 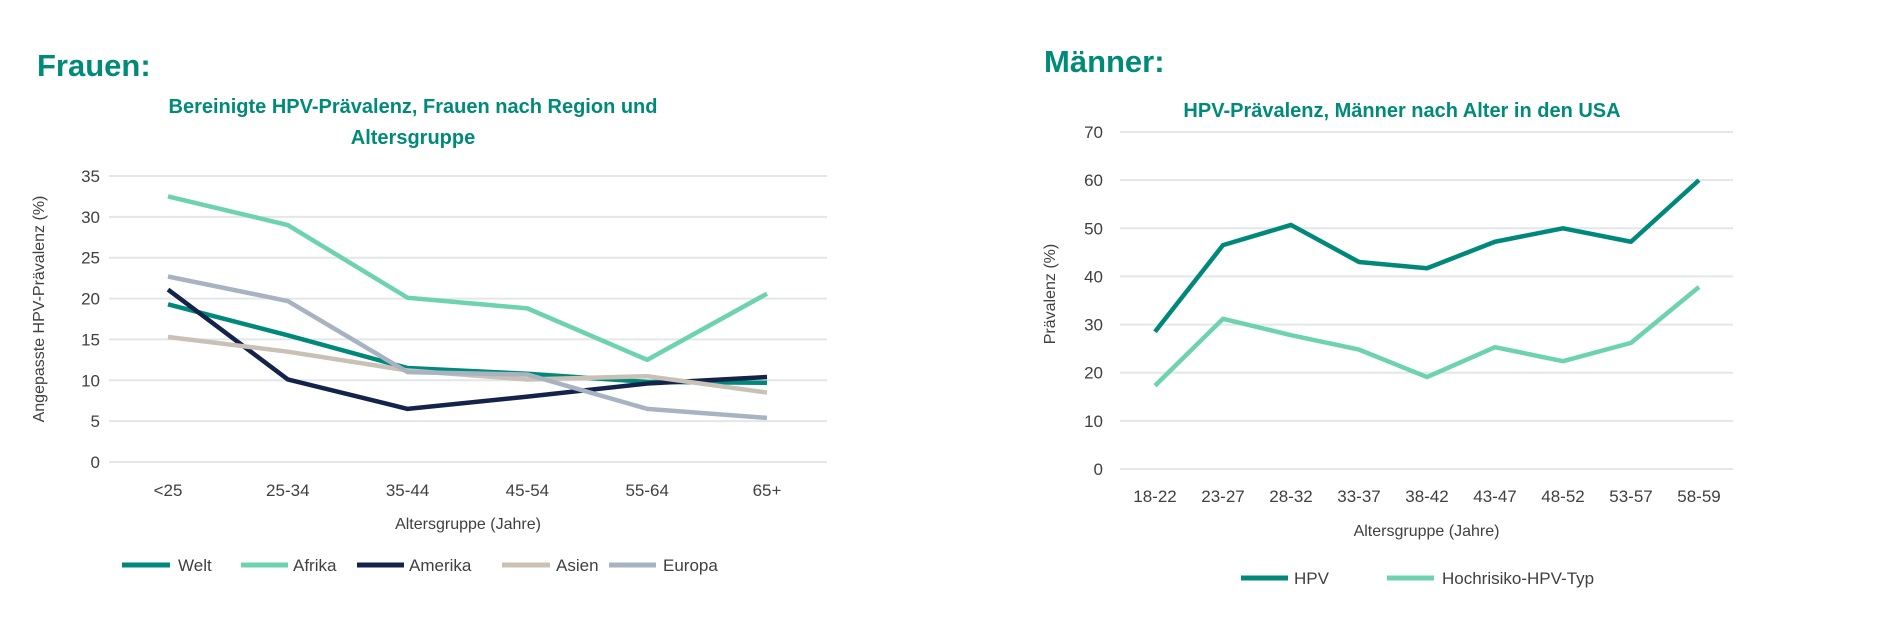 What do you see at coordinates (1312, 578) in the screenshot?
I see `legend-label: HPV` at bounding box center [1312, 578].